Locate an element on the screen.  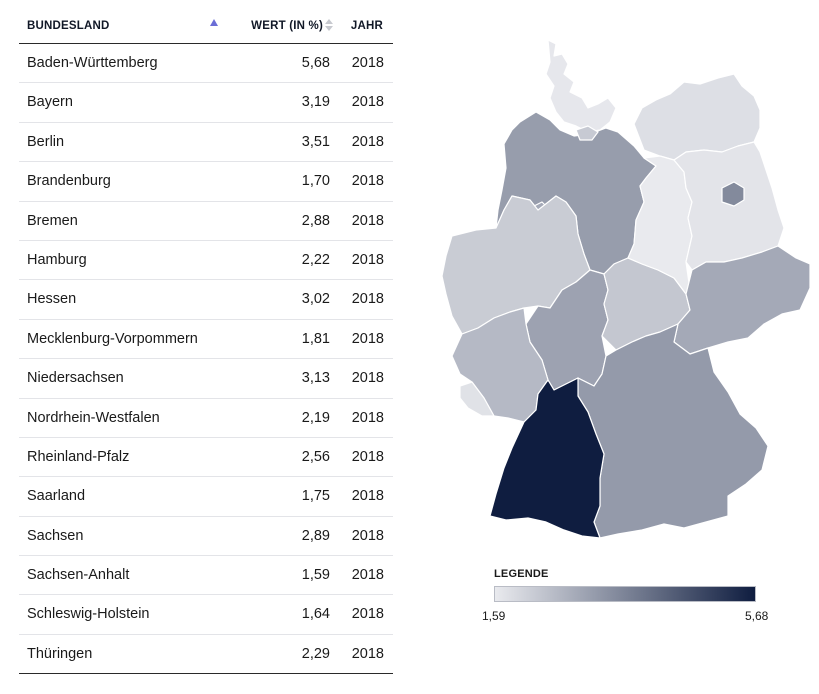
header-bundesland: BUNDESLAND is located at coordinates (68, 26).